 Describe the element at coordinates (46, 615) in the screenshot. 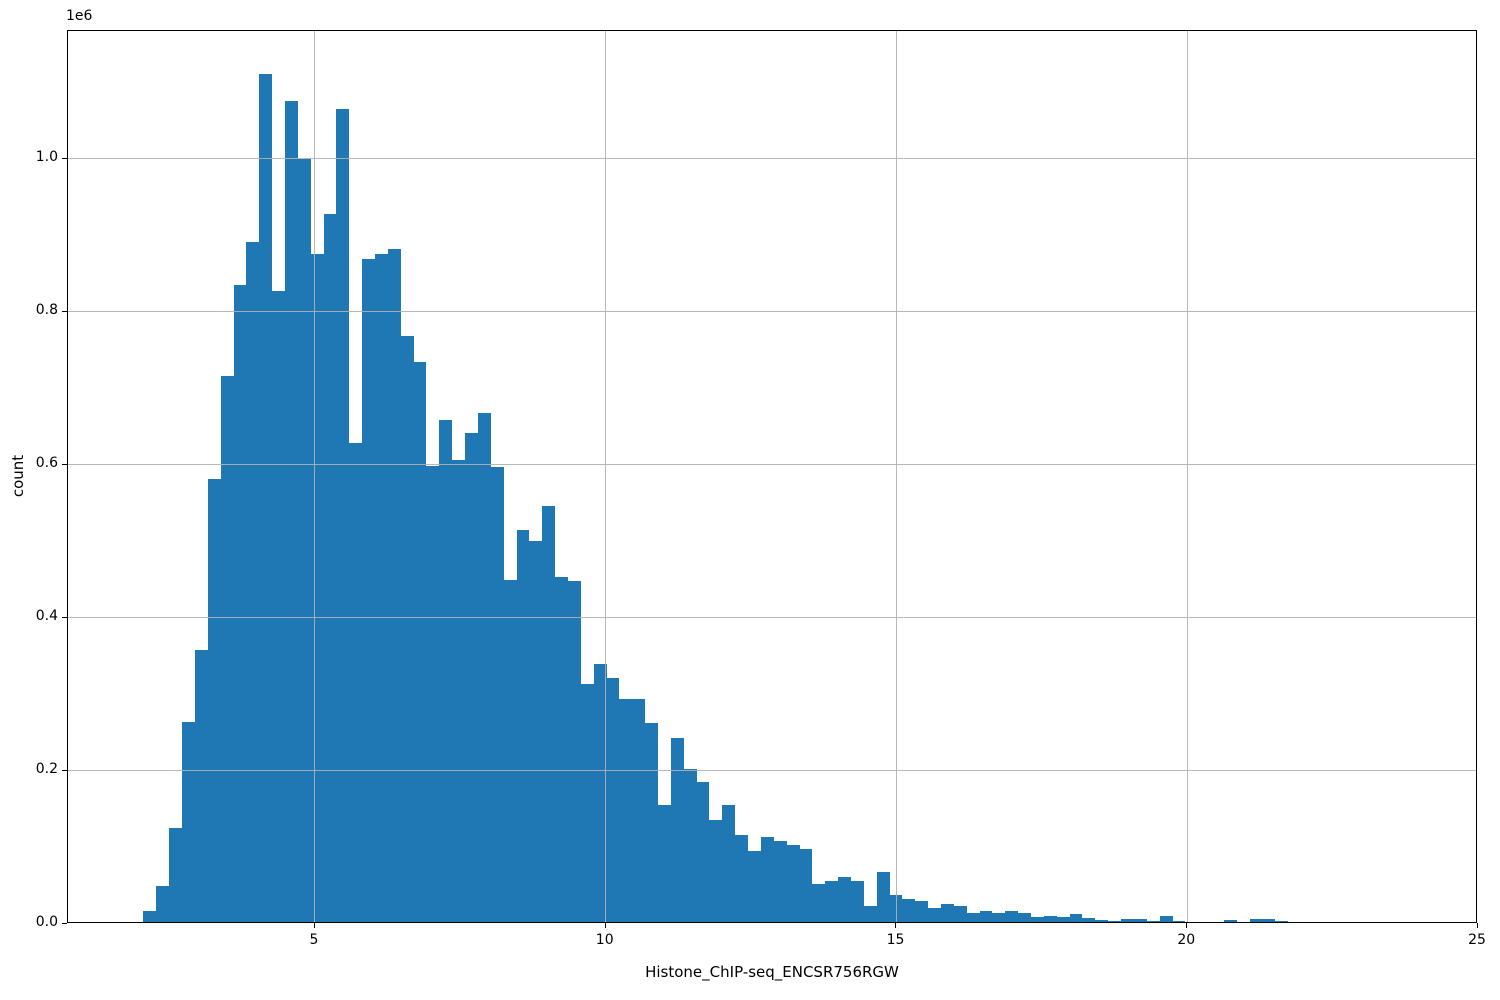

I see `y-tick-label: 0.4` at that location.